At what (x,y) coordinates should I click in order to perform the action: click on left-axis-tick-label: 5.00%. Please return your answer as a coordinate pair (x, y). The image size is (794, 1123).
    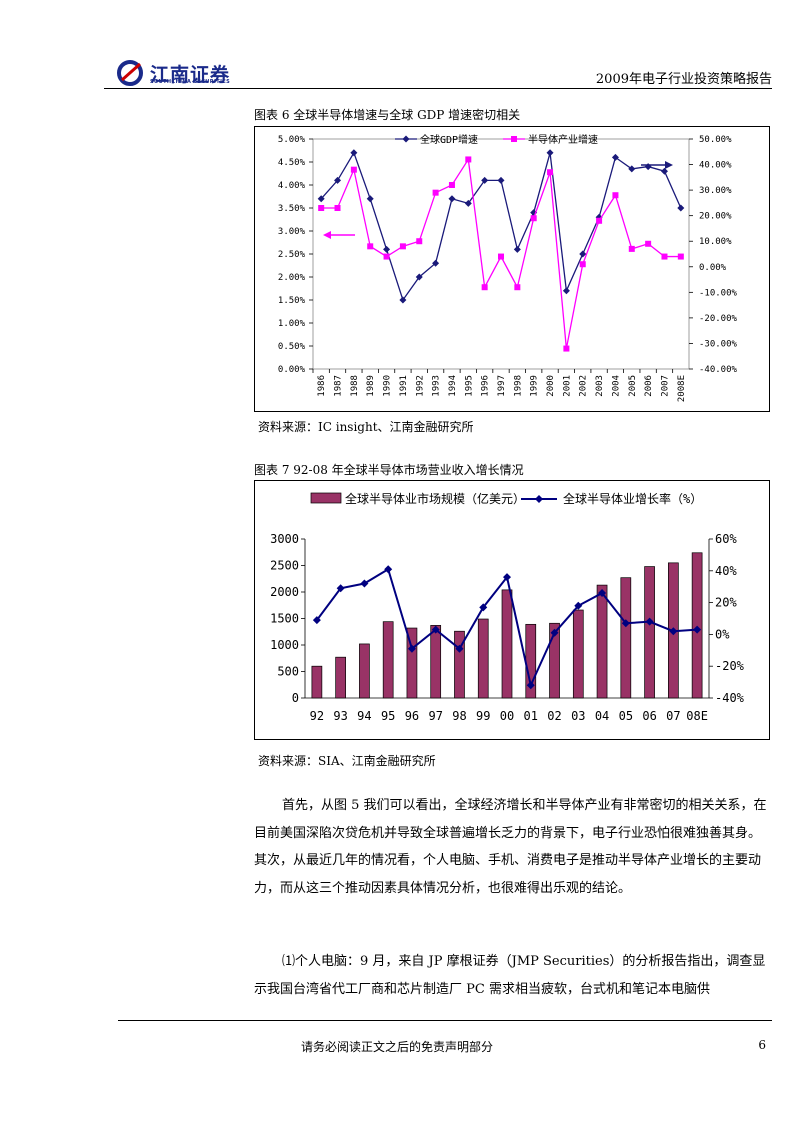
    Looking at the image, I should click on (292, 140).